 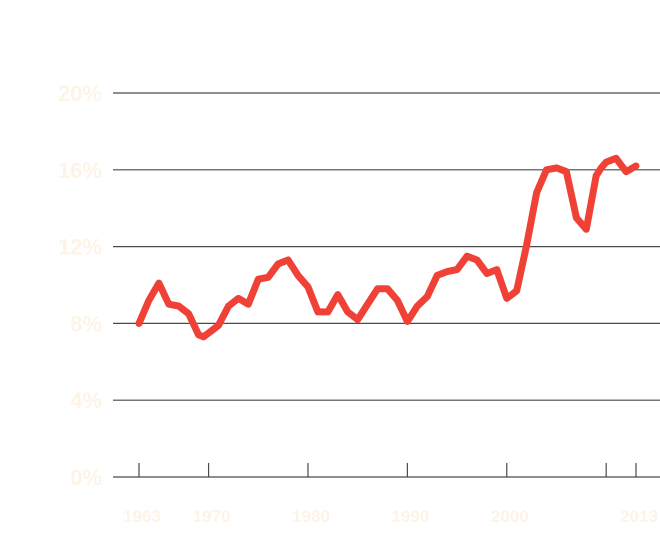 What do you see at coordinates (80, 247) in the screenshot?
I see `y-tick-label: 12%` at bounding box center [80, 247].